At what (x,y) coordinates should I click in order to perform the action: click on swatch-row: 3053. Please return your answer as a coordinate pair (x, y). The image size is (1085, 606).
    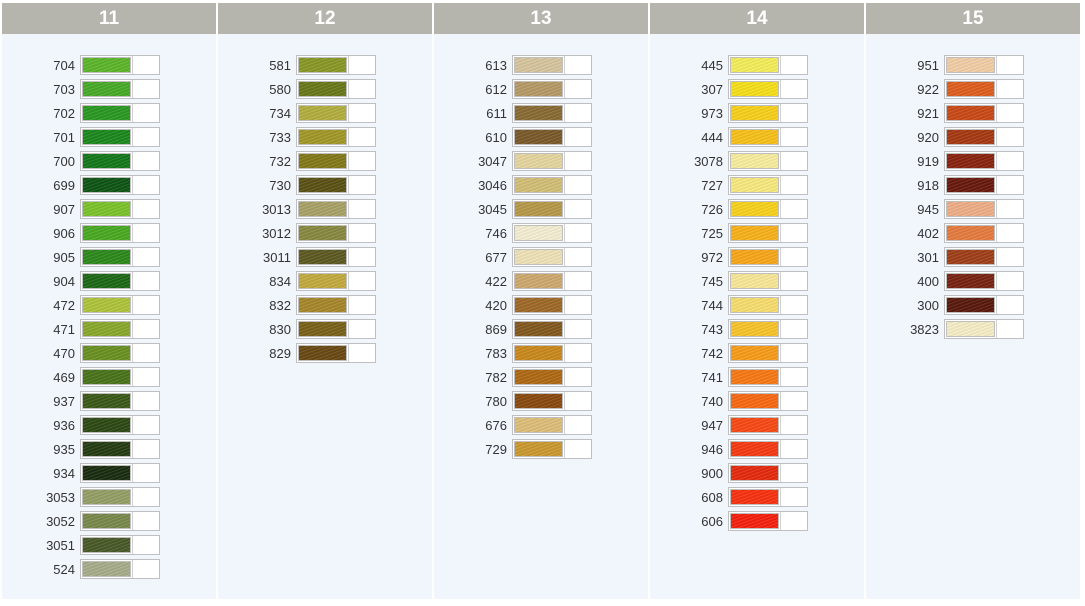
    Looking at the image, I should click on (109, 497).